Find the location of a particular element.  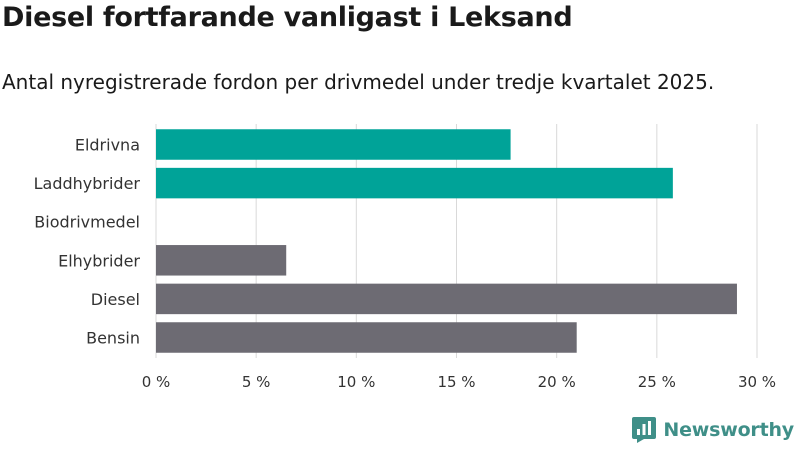

x-tick-label: 25 % is located at coordinates (657, 382).